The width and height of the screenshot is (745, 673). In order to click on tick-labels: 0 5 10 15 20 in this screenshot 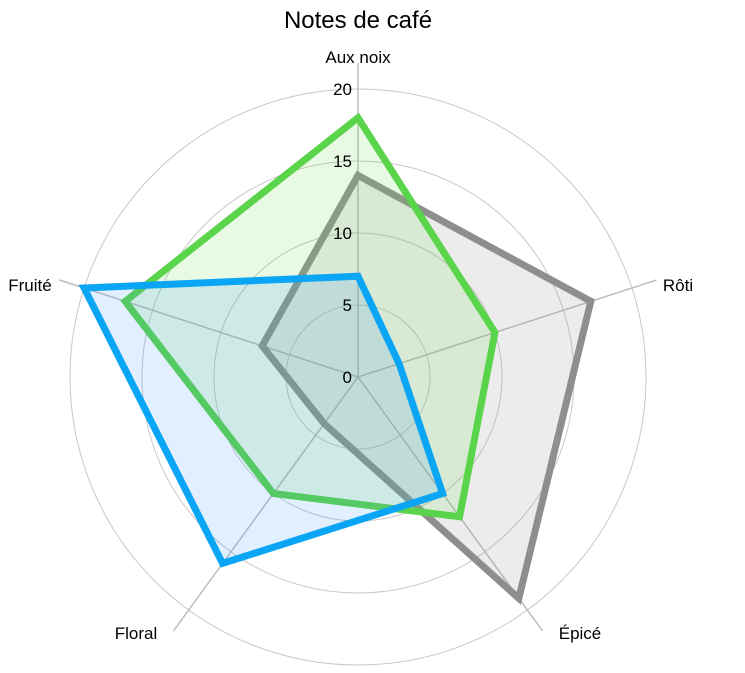, I will do `click(342, 233)`.